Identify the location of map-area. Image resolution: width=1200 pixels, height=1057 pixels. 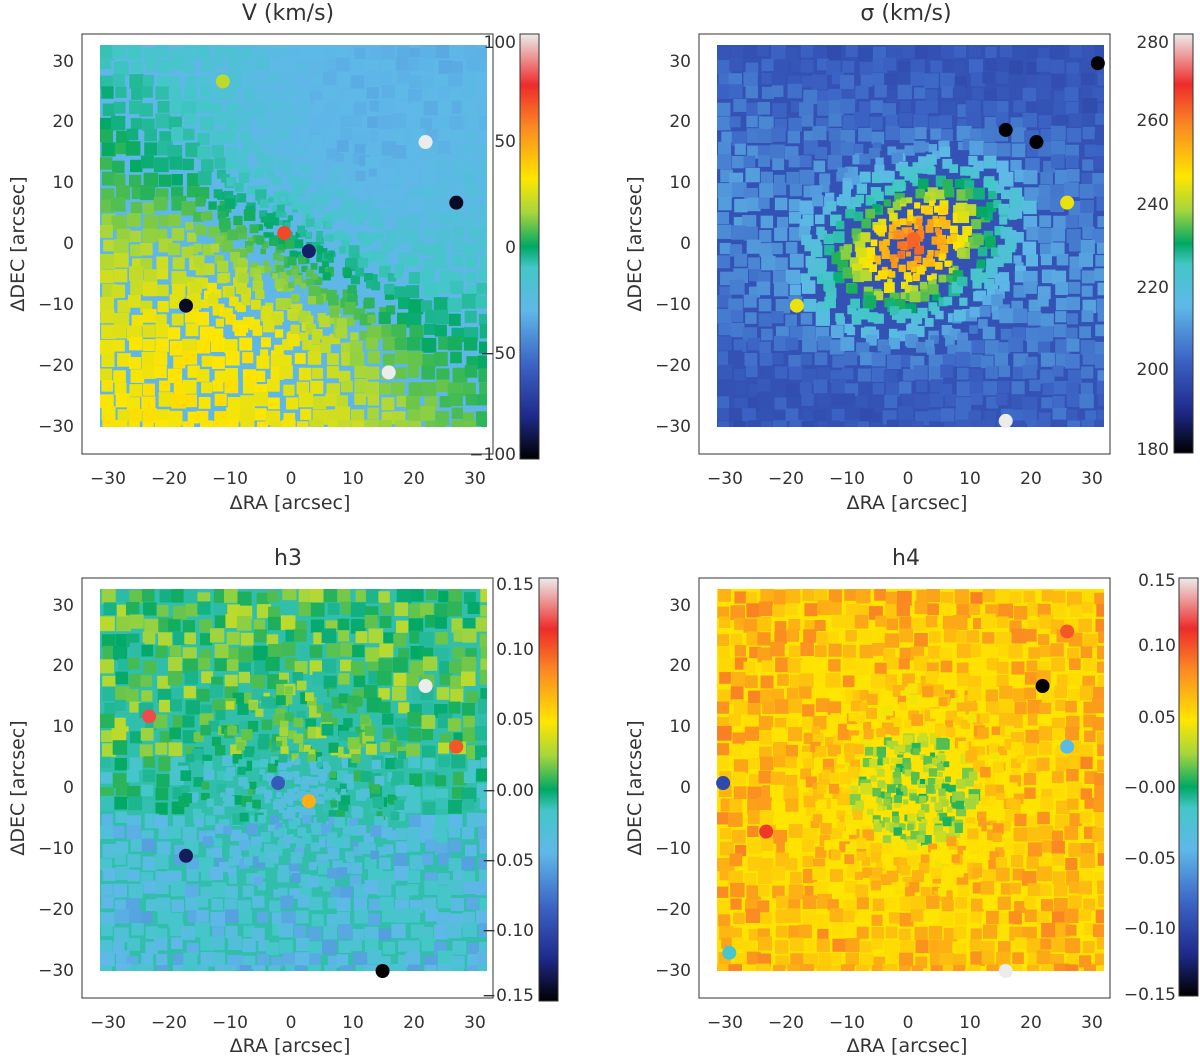
(911, 236).